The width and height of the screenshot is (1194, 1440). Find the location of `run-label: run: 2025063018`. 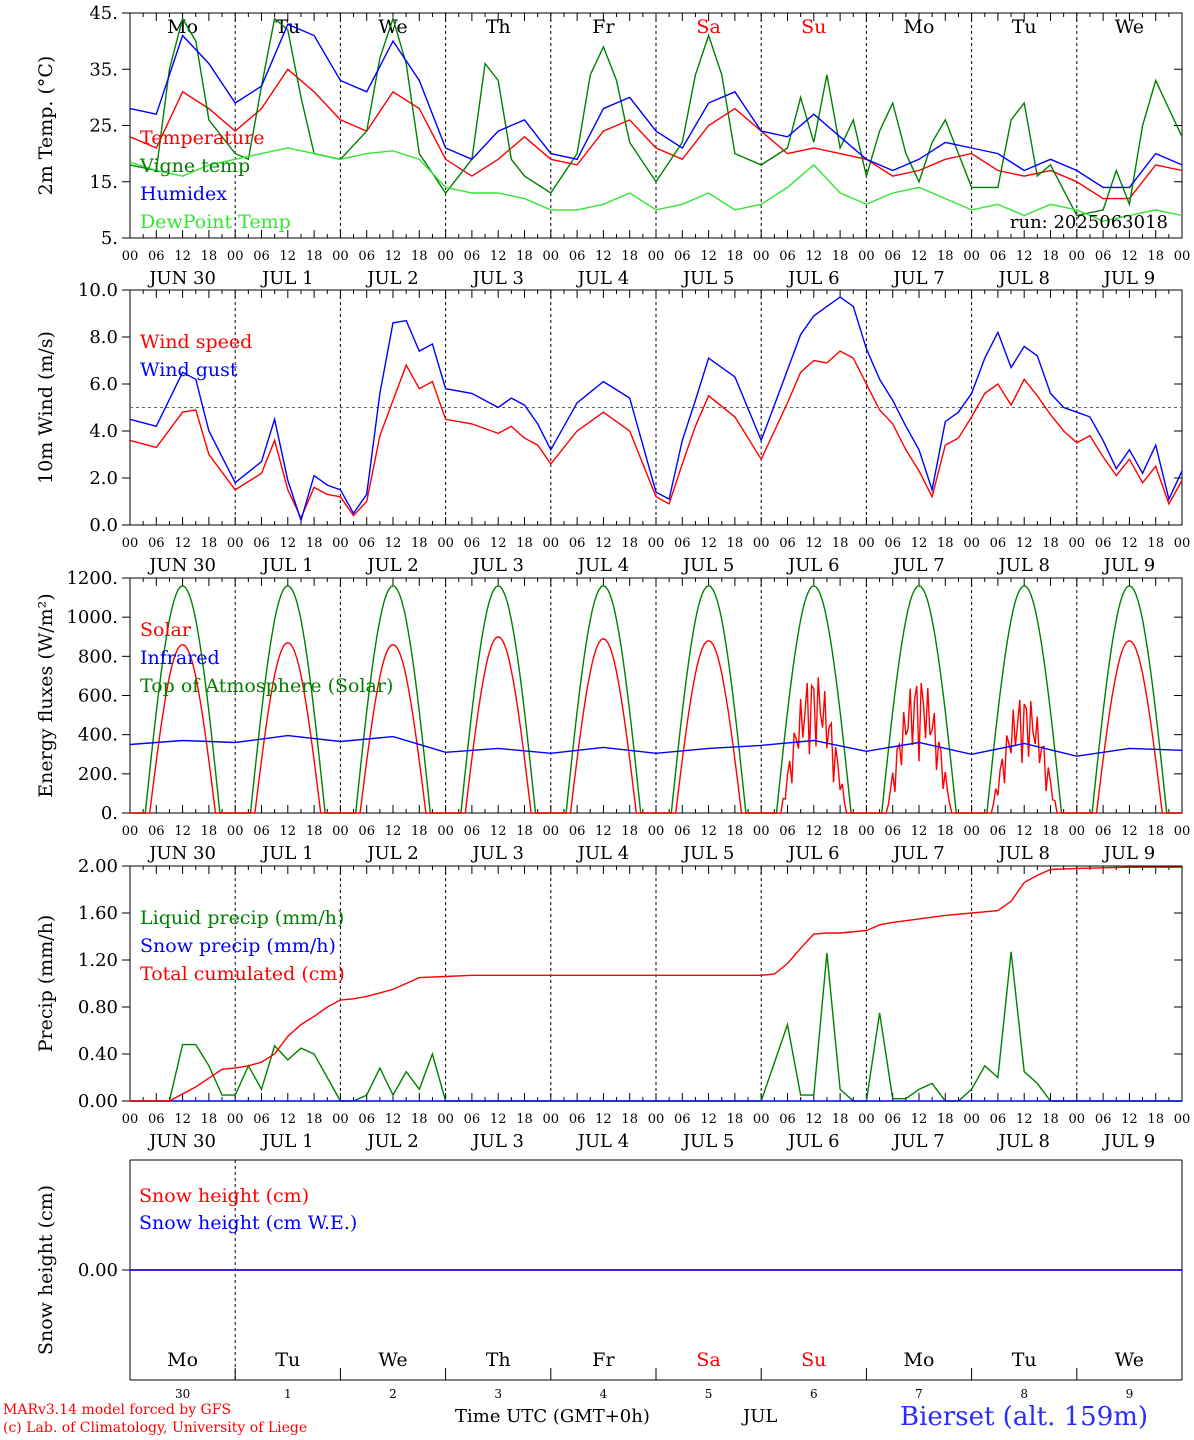

run-label: run: 2025063018 is located at coordinates (1089, 222).